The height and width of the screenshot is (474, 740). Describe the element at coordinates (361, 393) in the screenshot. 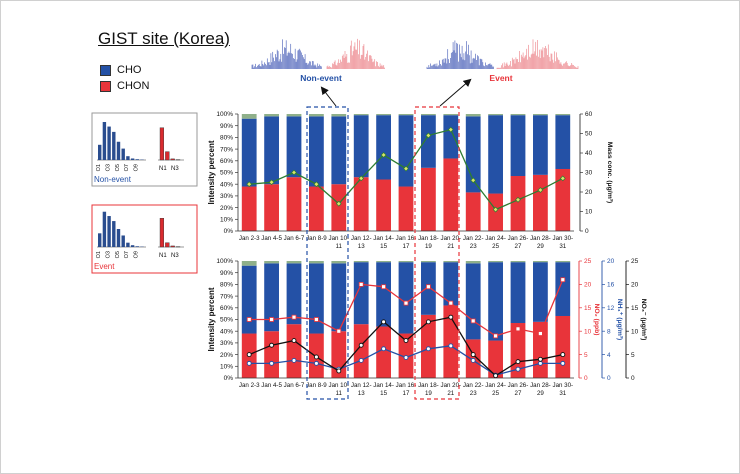

I see `x-tick-label: 13` at that location.